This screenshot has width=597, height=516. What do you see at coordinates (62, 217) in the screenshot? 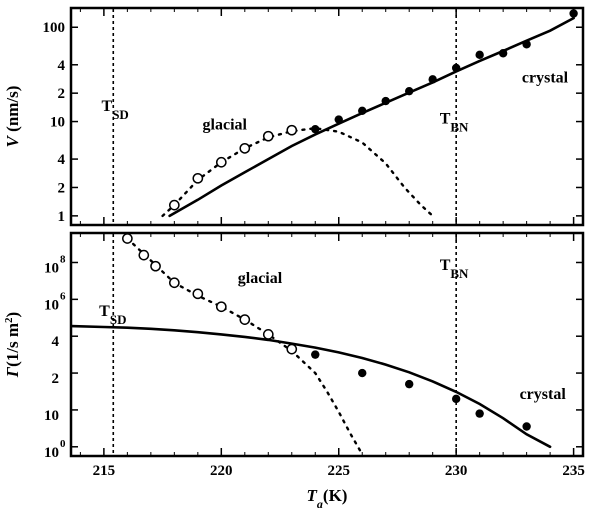
I see `y-tick-label: 1` at bounding box center [62, 217].